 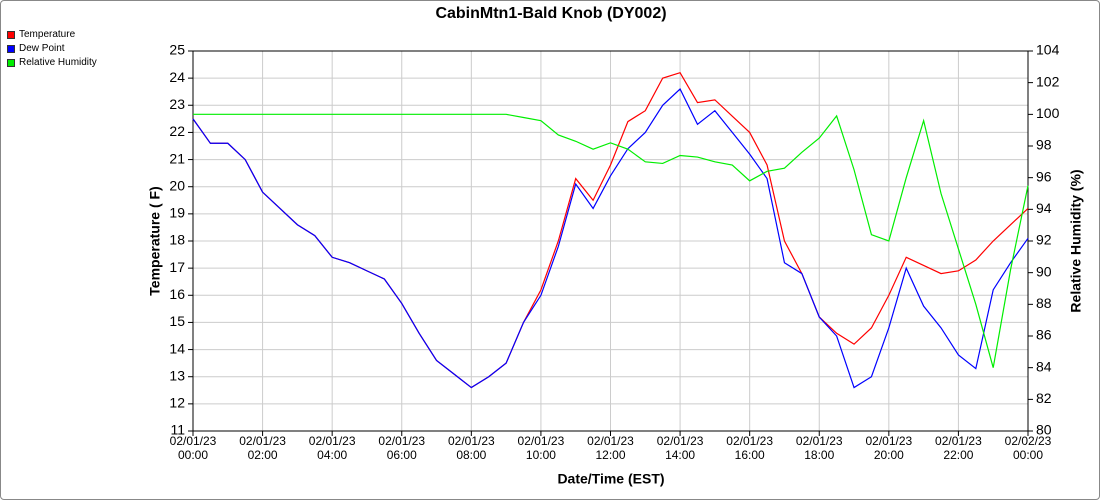 What do you see at coordinates (177, 185) in the screenshot?
I see `y-tick-label: 20` at bounding box center [177, 185].